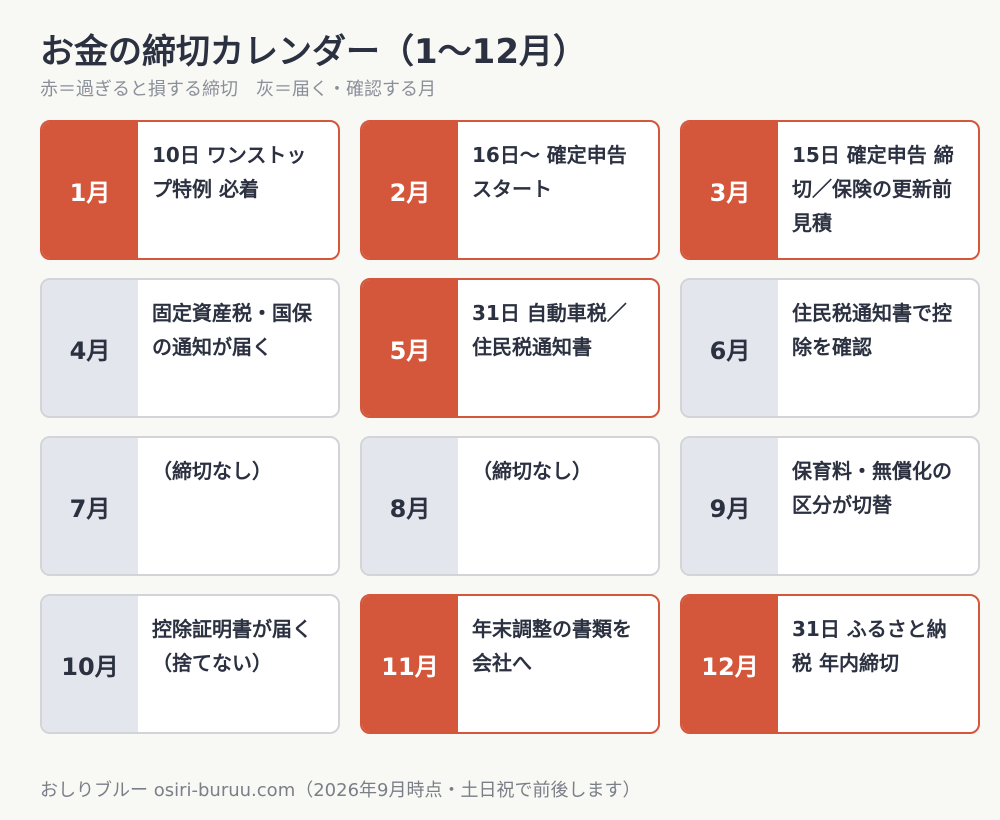  I want to click on page-title: お金の締切カレンダー（1〜12月）, so click(313, 52).